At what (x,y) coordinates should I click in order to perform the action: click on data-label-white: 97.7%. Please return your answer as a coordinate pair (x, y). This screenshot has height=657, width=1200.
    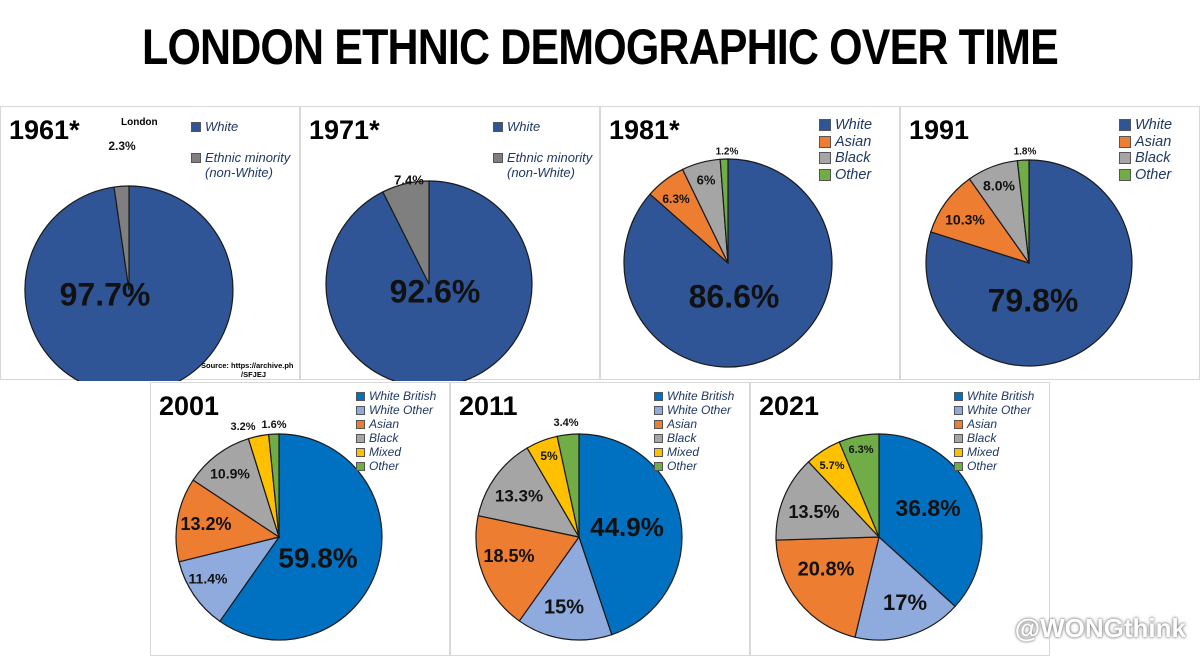
    Looking at the image, I should click on (105, 294).